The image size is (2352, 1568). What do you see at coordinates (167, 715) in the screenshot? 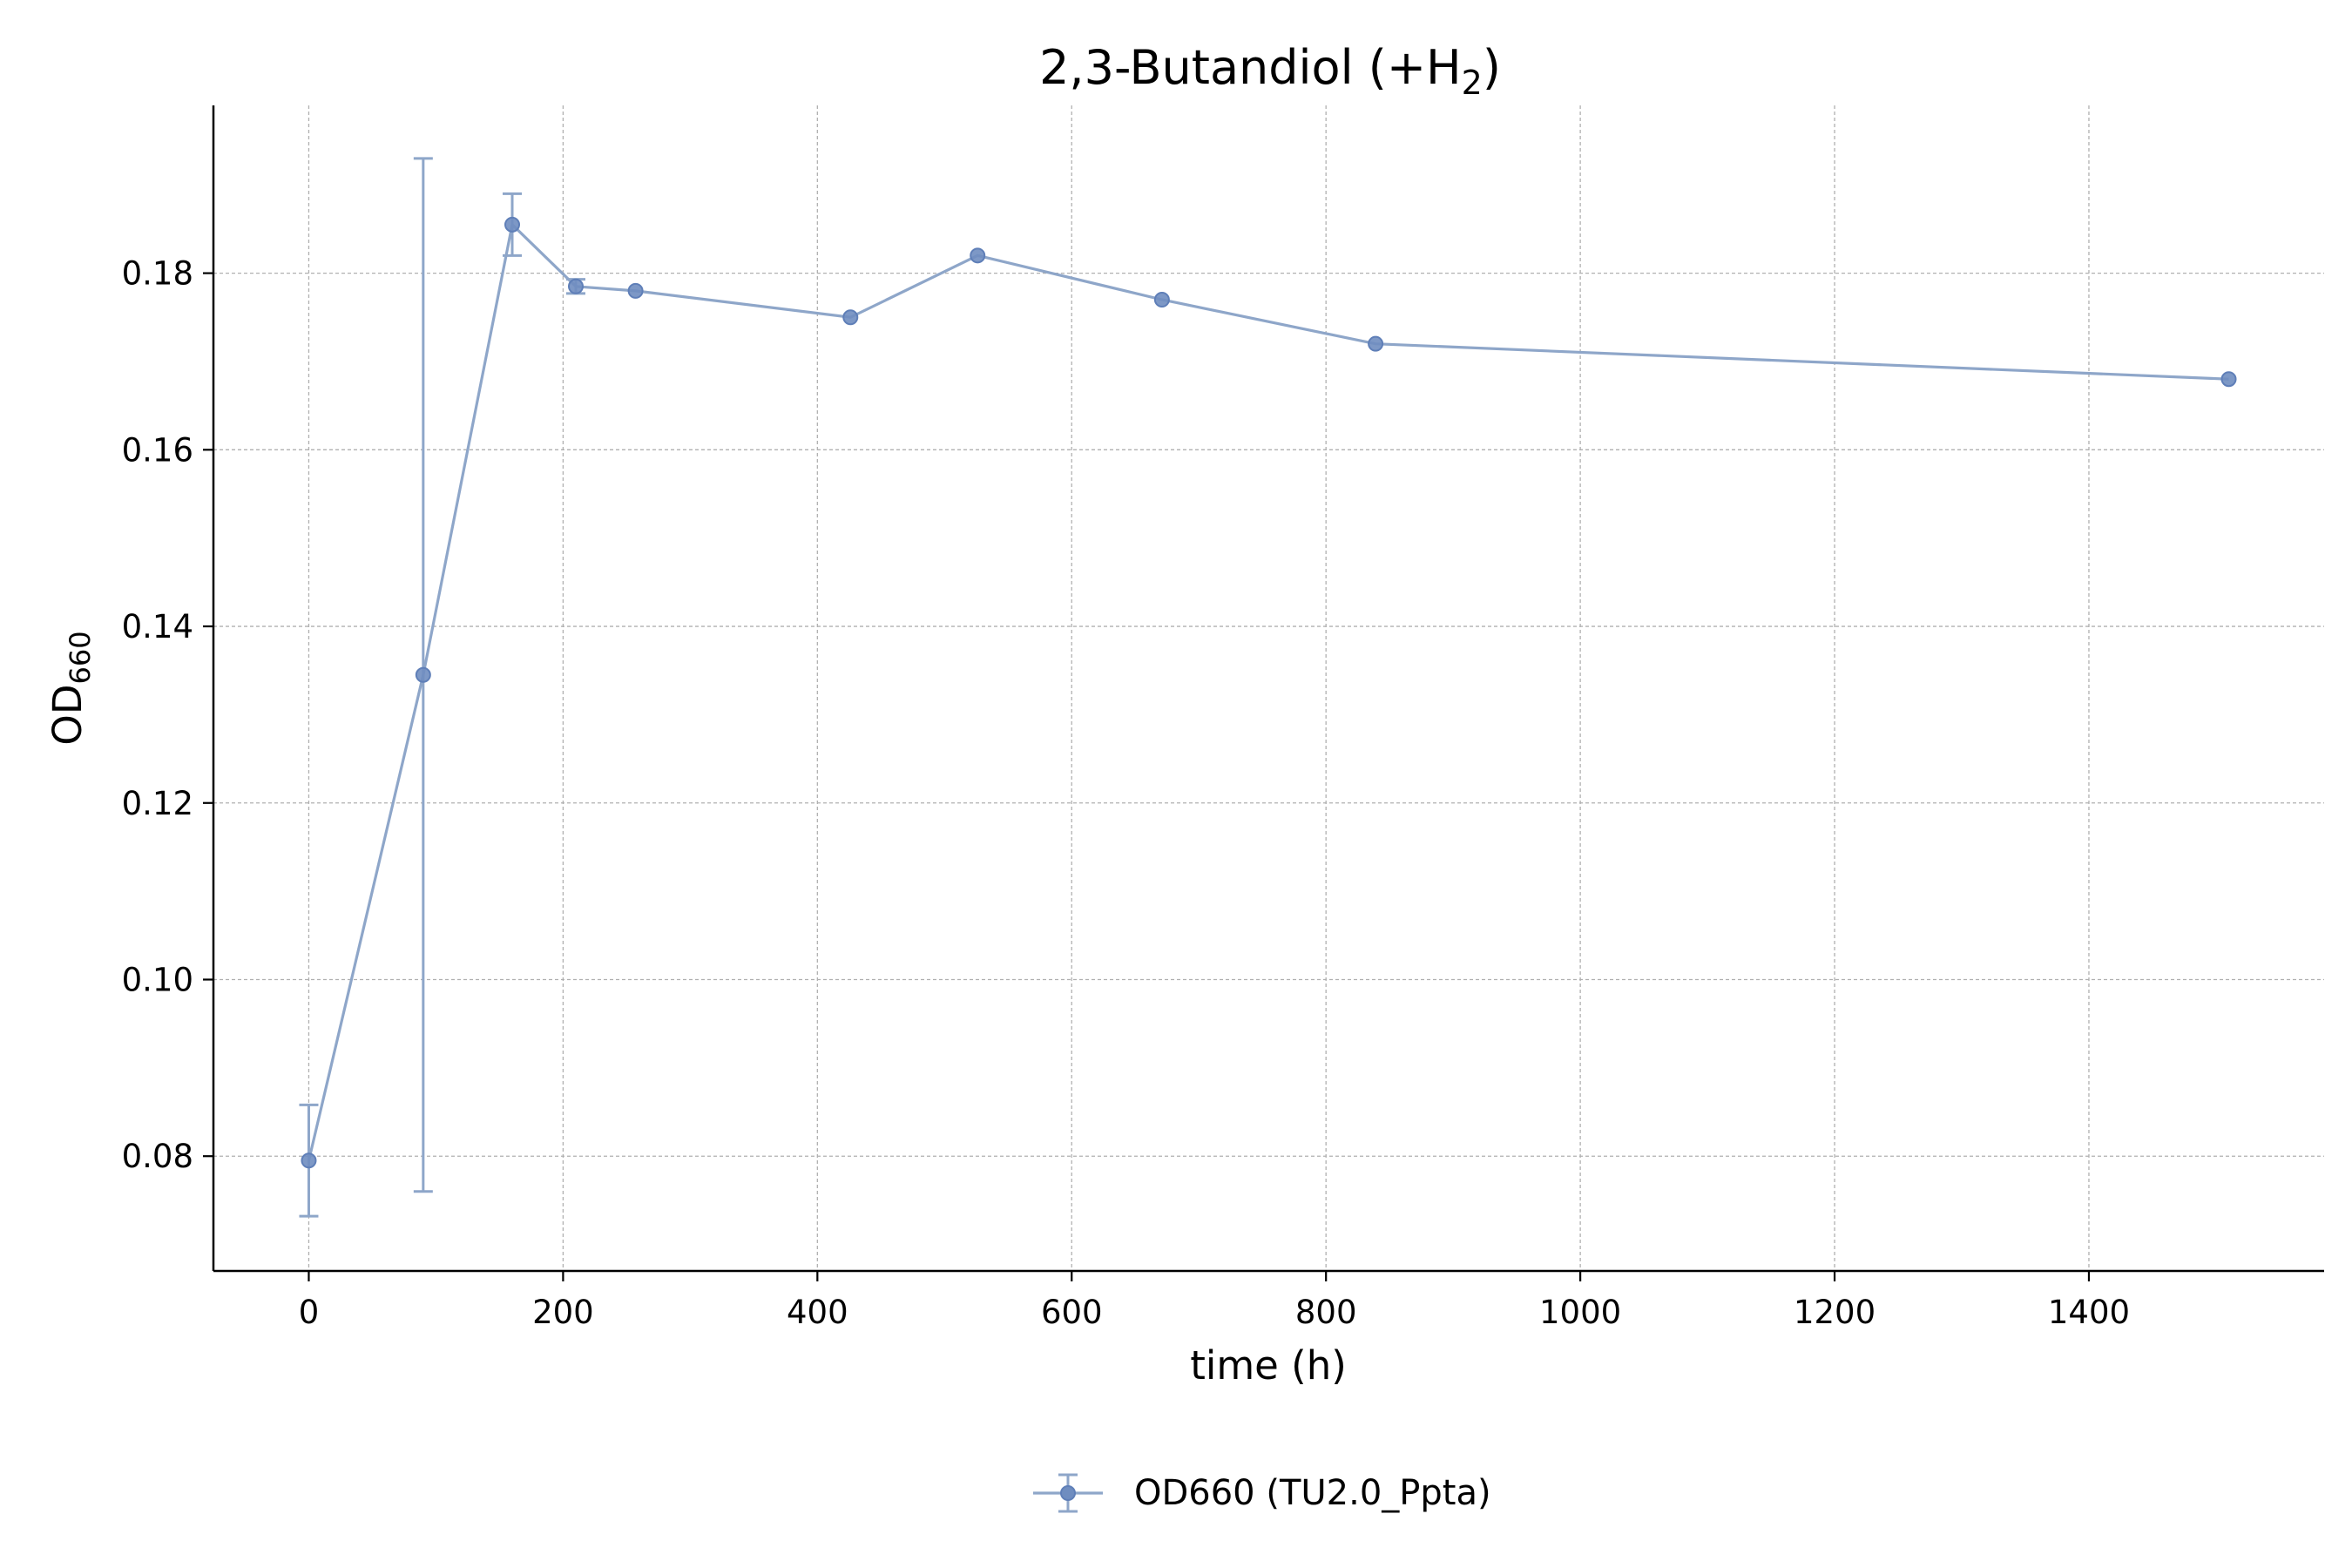
I see `y-ticks: 0.08 0.10 0.12 0.14 0.16 0.18` at bounding box center [167, 715].